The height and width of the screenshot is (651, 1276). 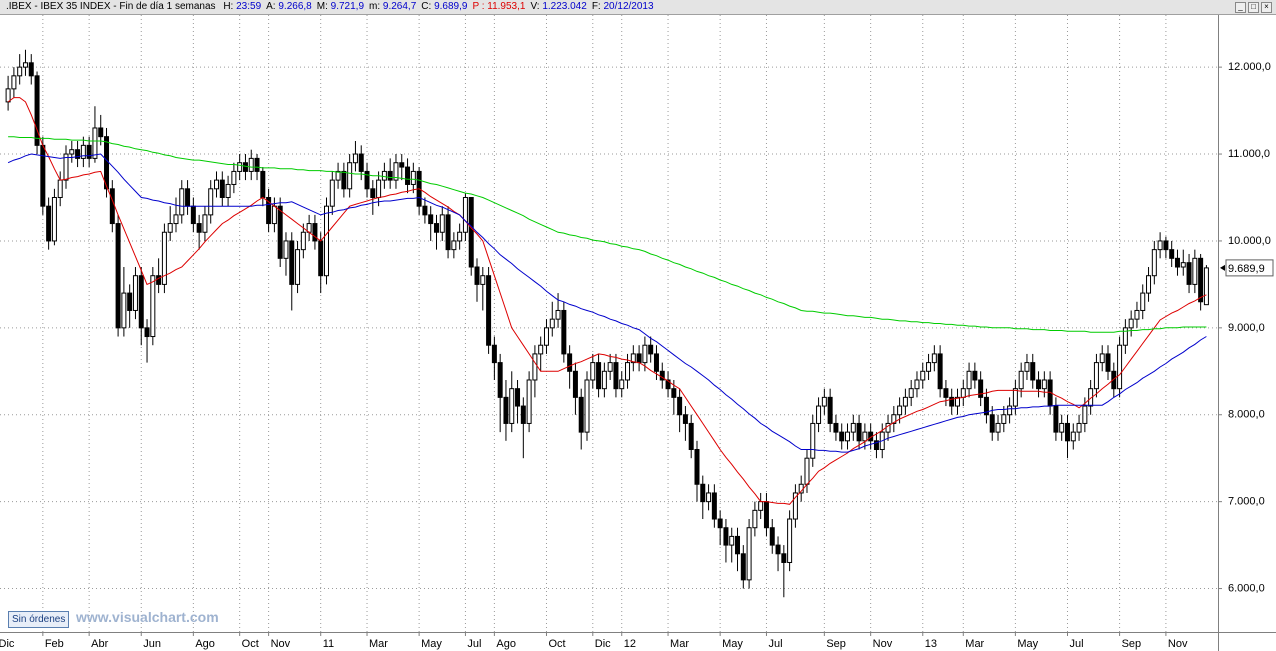 What do you see at coordinates (39, 619) in the screenshot?
I see `orders-button: Sin órdenes` at bounding box center [39, 619].